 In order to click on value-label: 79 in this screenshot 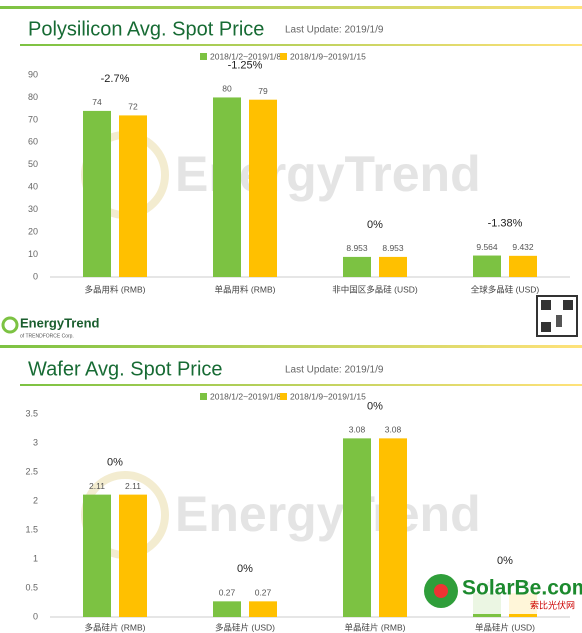, I will do `click(263, 91)`.